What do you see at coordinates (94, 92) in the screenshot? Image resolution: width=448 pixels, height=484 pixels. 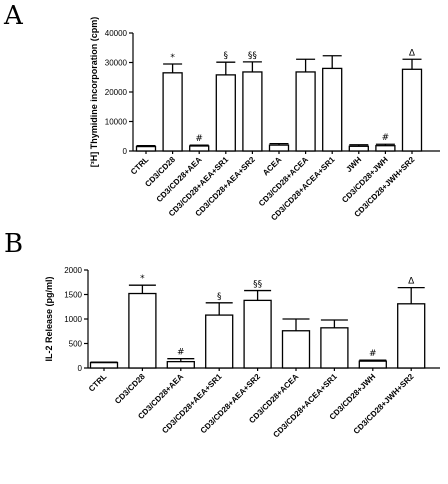 I see `y-axis-label: [³H] Thymidine incorporation (cpm)` at bounding box center [94, 92].